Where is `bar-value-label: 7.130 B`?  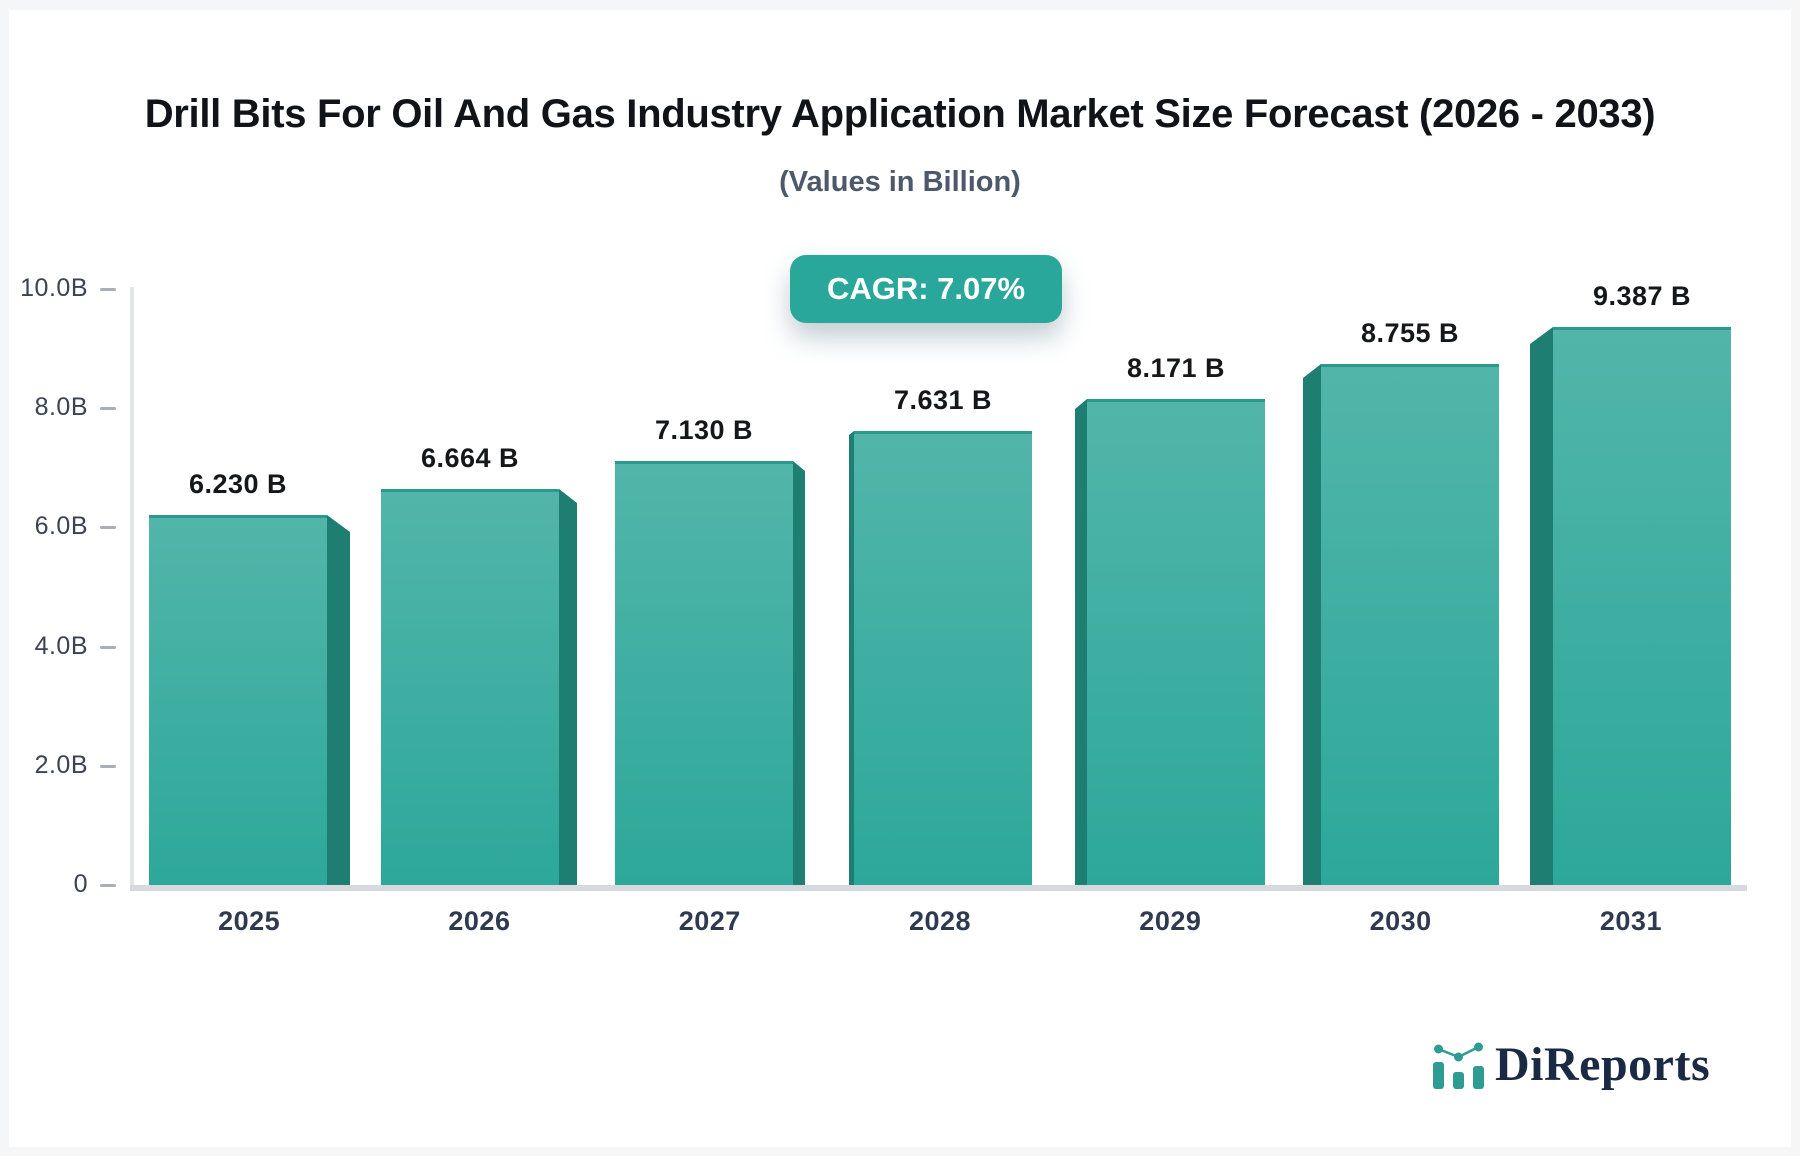 bar-value-label: 7.130 B is located at coordinates (704, 430).